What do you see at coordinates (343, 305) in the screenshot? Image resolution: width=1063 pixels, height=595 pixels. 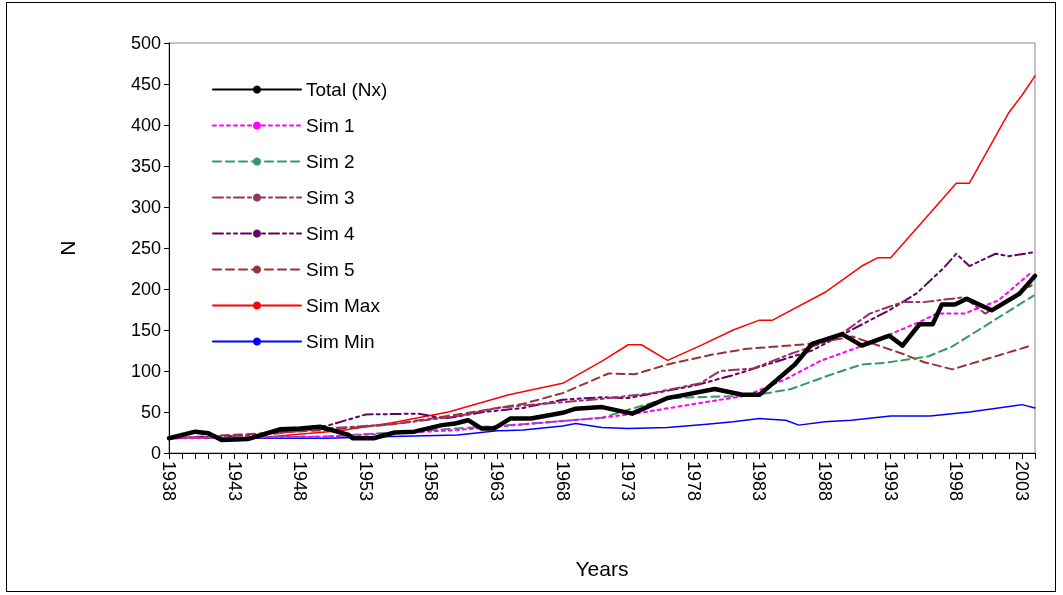 I see `legend-label: Sim Max` at bounding box center [343, 305].